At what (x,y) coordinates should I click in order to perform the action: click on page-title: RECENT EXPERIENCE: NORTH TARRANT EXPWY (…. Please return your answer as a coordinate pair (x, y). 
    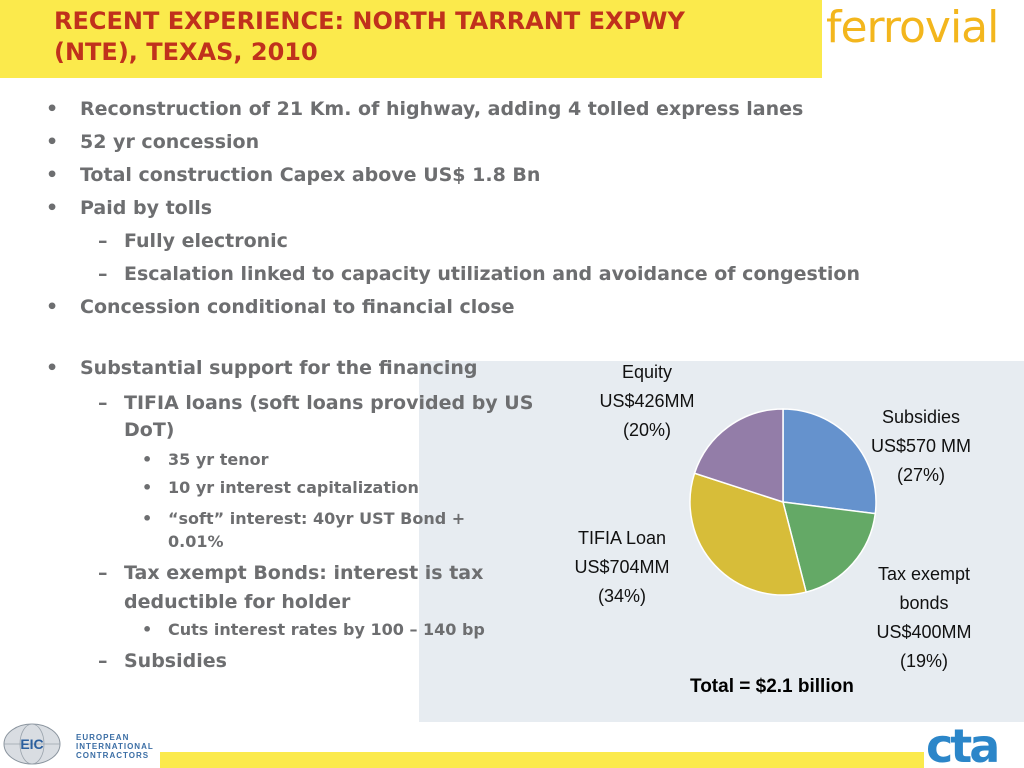
    Looking at the image, I should click on (434, 37).